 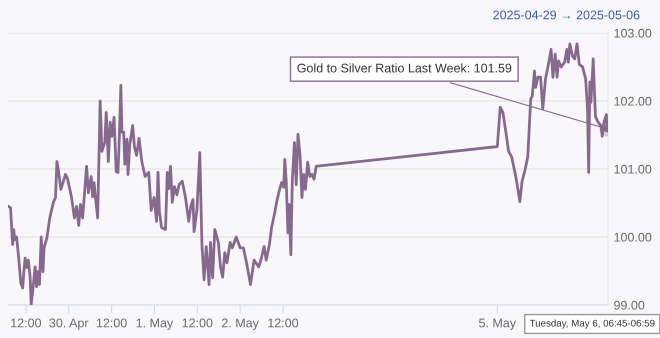 What do you see at coordinates (566, 15) in the screenshot?
I see `chart-subtitle: 2025-04-29 → 2025-05-06` at bounding box center [566, 15].